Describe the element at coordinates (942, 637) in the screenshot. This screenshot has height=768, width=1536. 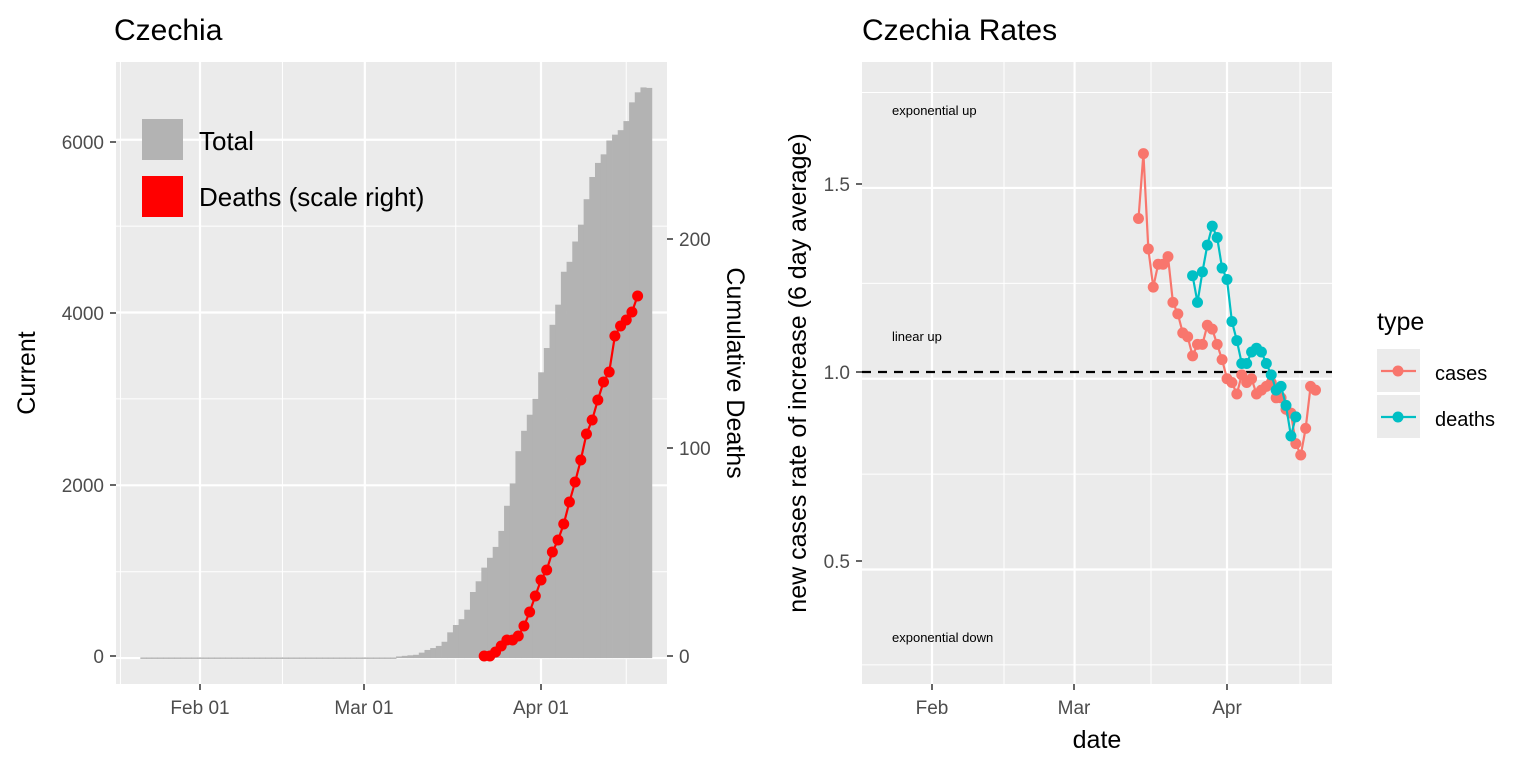
I see `annotation-exponential-down: exponential down` at that location.